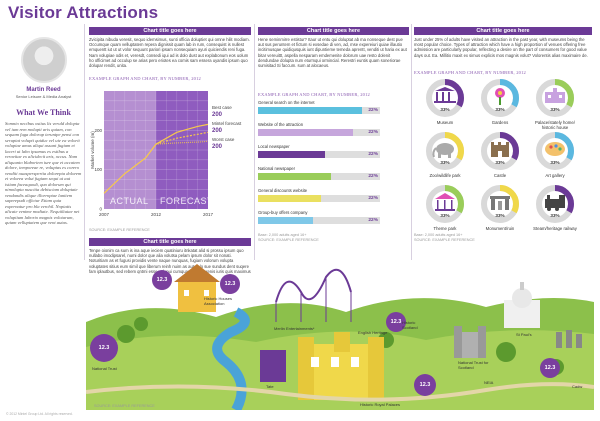 The height and width of the screenshot is (421, 600). I want to click on tate-building, so click(273, 366).